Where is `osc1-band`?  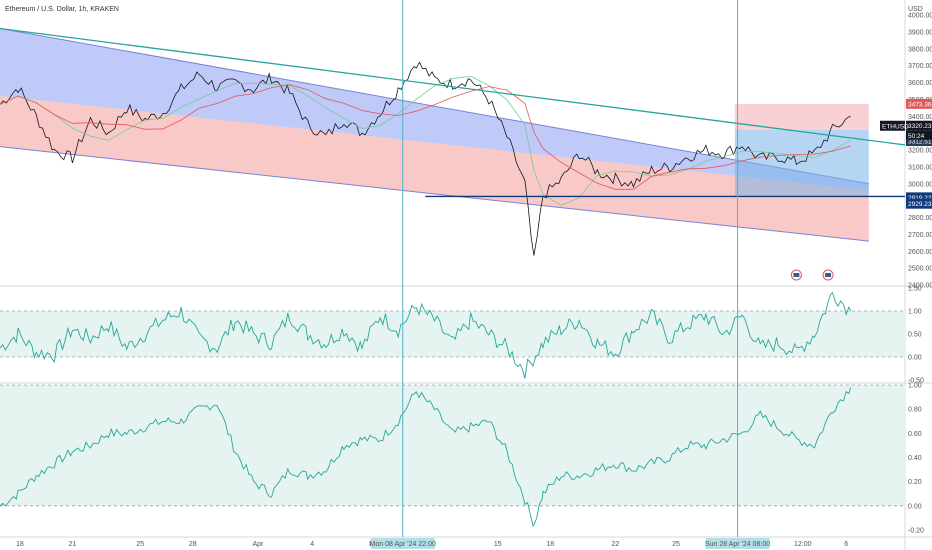 osc1-band is located at coordinates (452, 334).